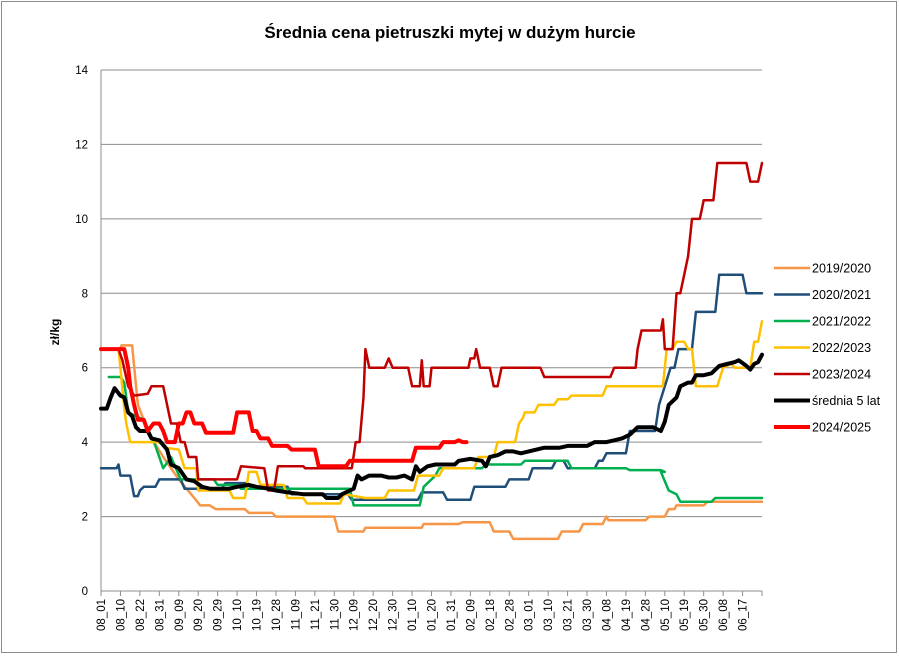 This screenshot has height=656, width=900. What do you see at coordinates (199, 615) in the screenshot?
I see `x-tick-label: 09_20` at bounding box center [199, 615].